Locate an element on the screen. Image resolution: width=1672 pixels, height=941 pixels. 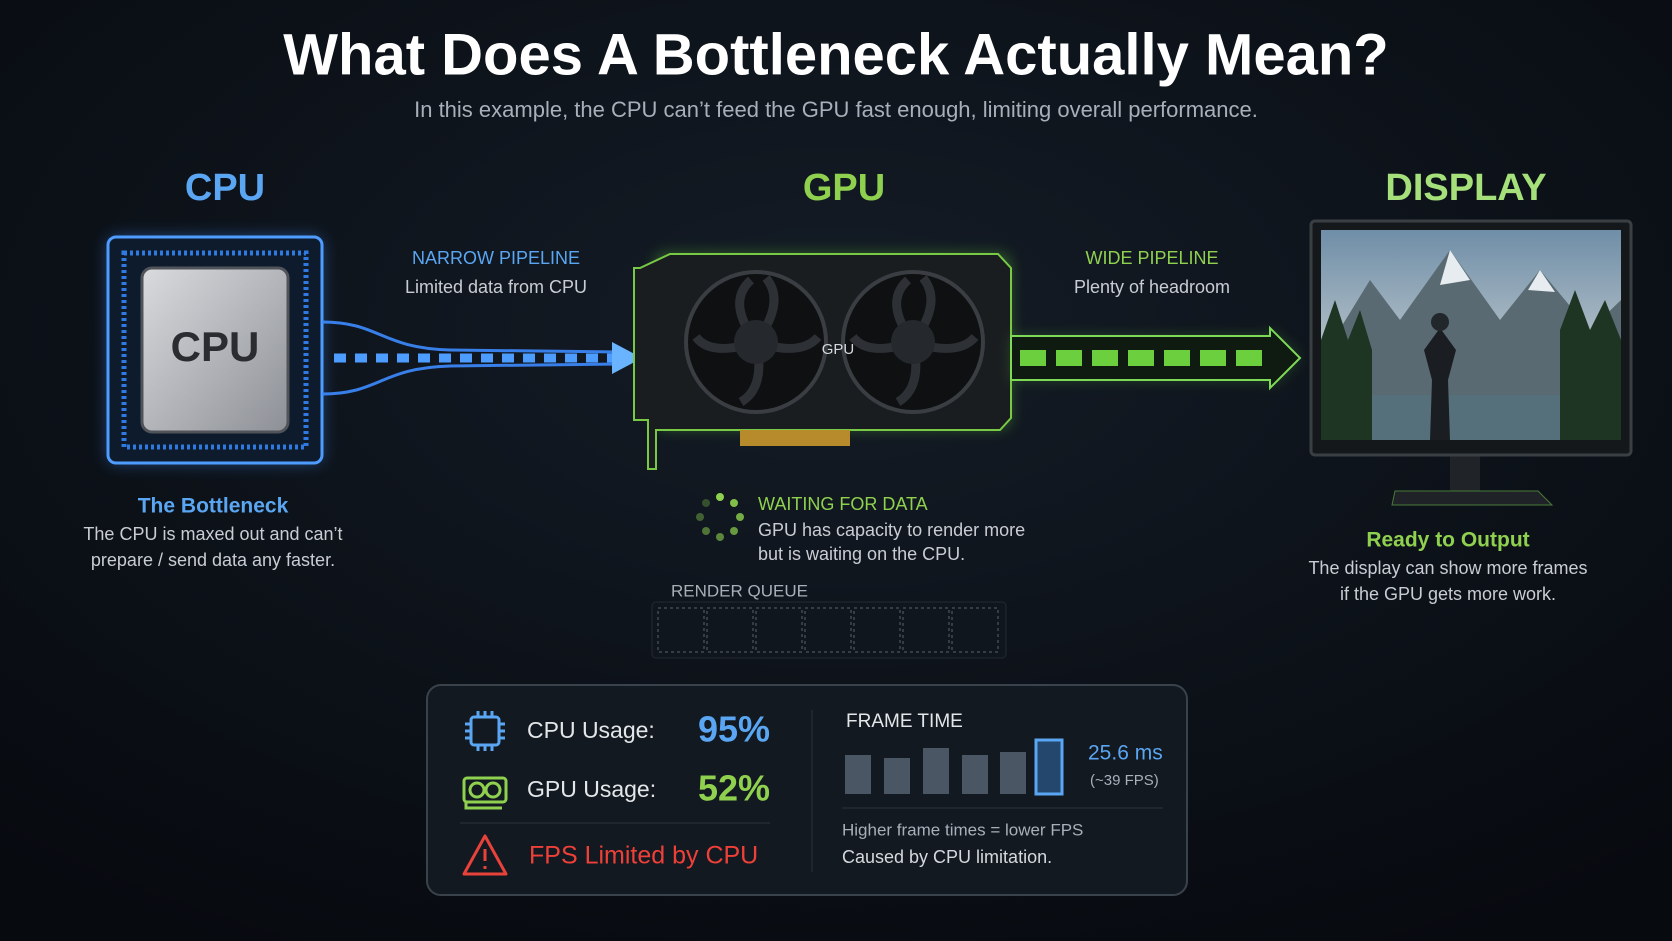
frame-time-note: Caused by CPU limitation. is located at coordinates (947, 857).